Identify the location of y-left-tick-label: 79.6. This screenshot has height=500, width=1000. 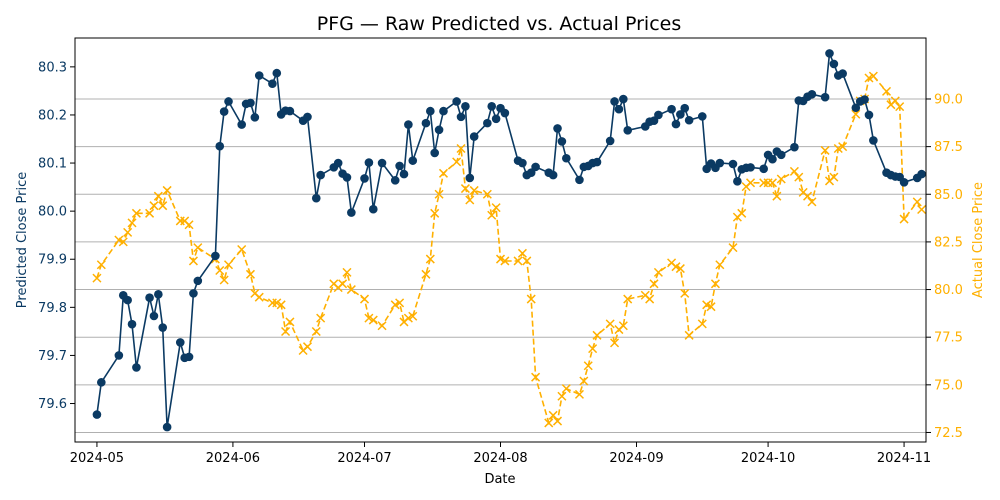
(52, 404).